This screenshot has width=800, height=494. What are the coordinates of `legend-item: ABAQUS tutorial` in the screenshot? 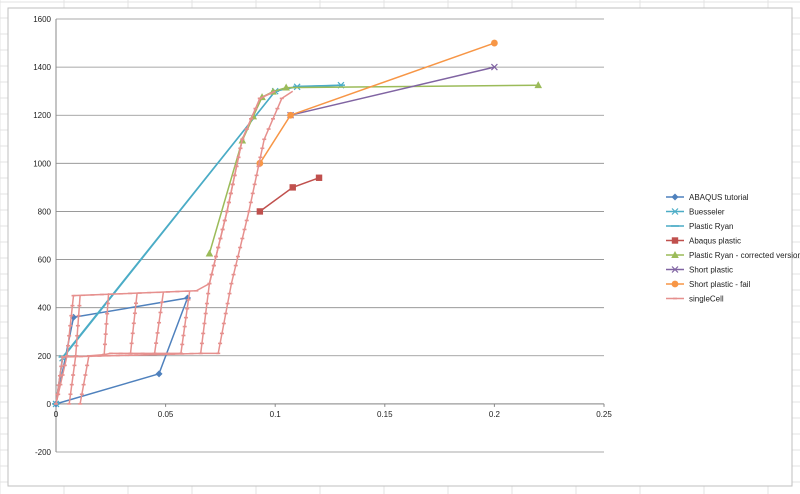 It's located at (707, 197).